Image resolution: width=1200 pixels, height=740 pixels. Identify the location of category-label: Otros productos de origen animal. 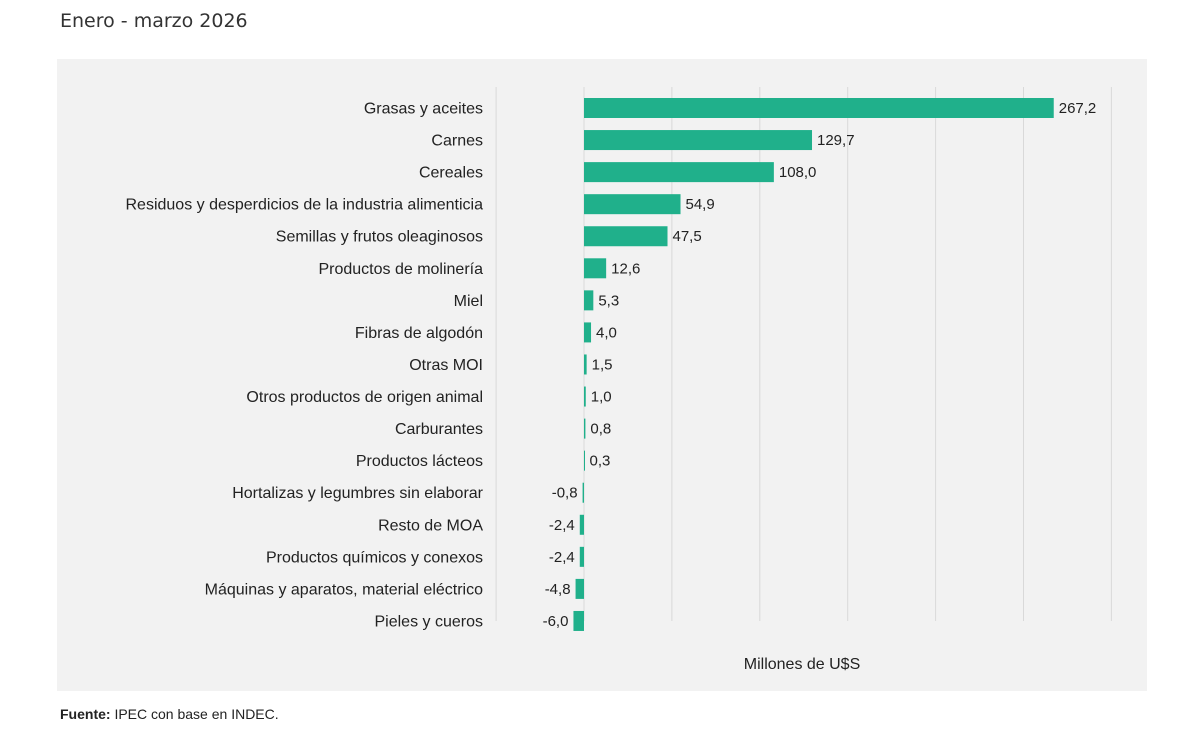
(364, 397).